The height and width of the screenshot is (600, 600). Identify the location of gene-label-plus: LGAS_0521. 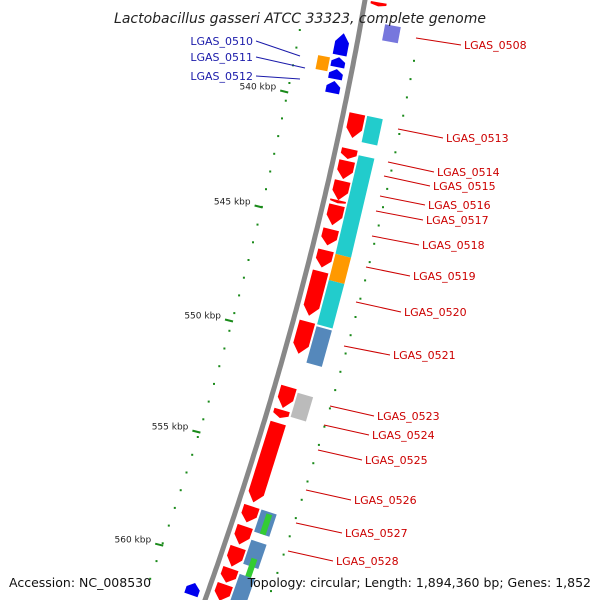
(424, 355).